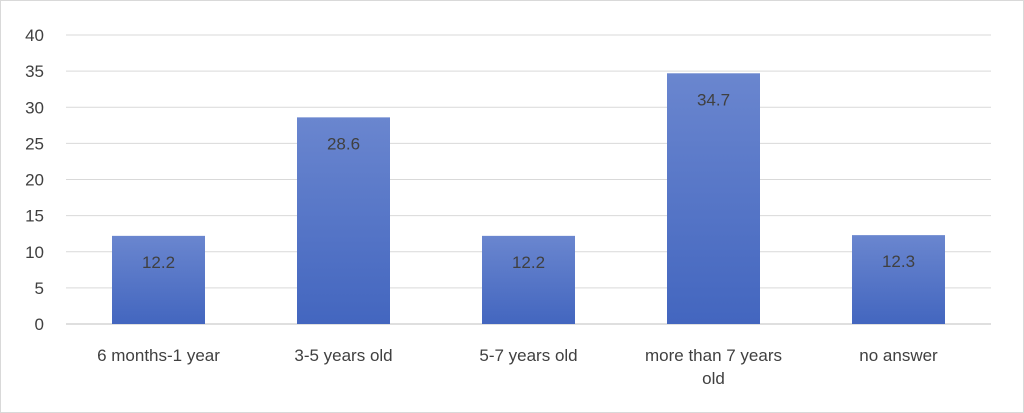 This screenshot has height=413, width=1024. I want to click on y-tick-label: 20, so click(34, 180).